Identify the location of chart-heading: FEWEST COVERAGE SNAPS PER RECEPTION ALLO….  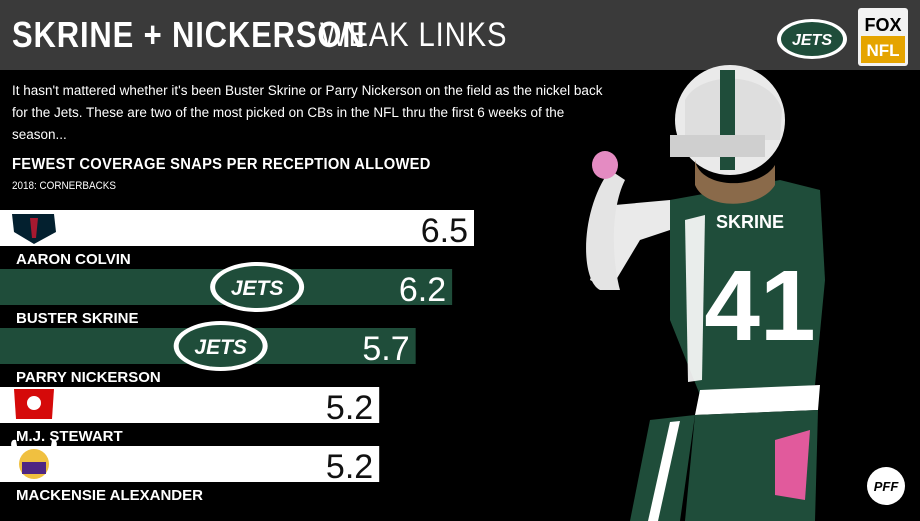
(221, 164).